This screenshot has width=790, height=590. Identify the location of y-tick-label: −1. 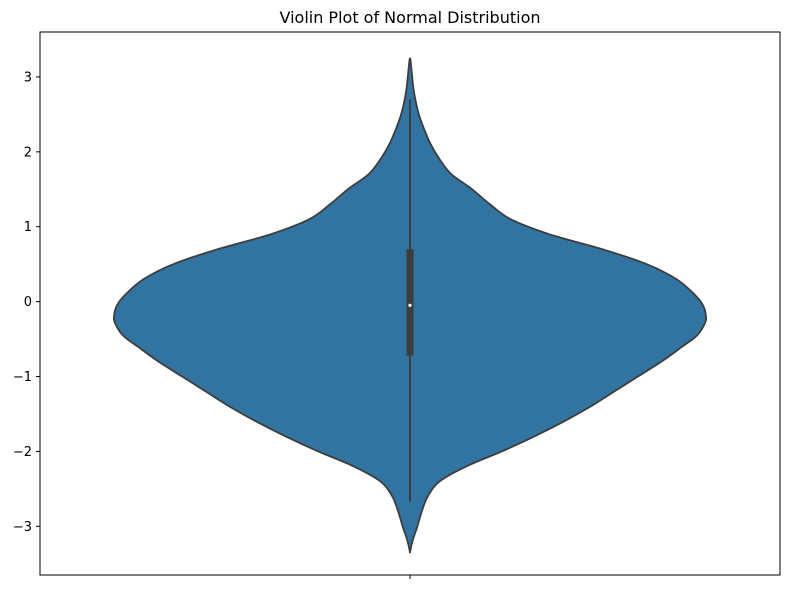
(22, 377).